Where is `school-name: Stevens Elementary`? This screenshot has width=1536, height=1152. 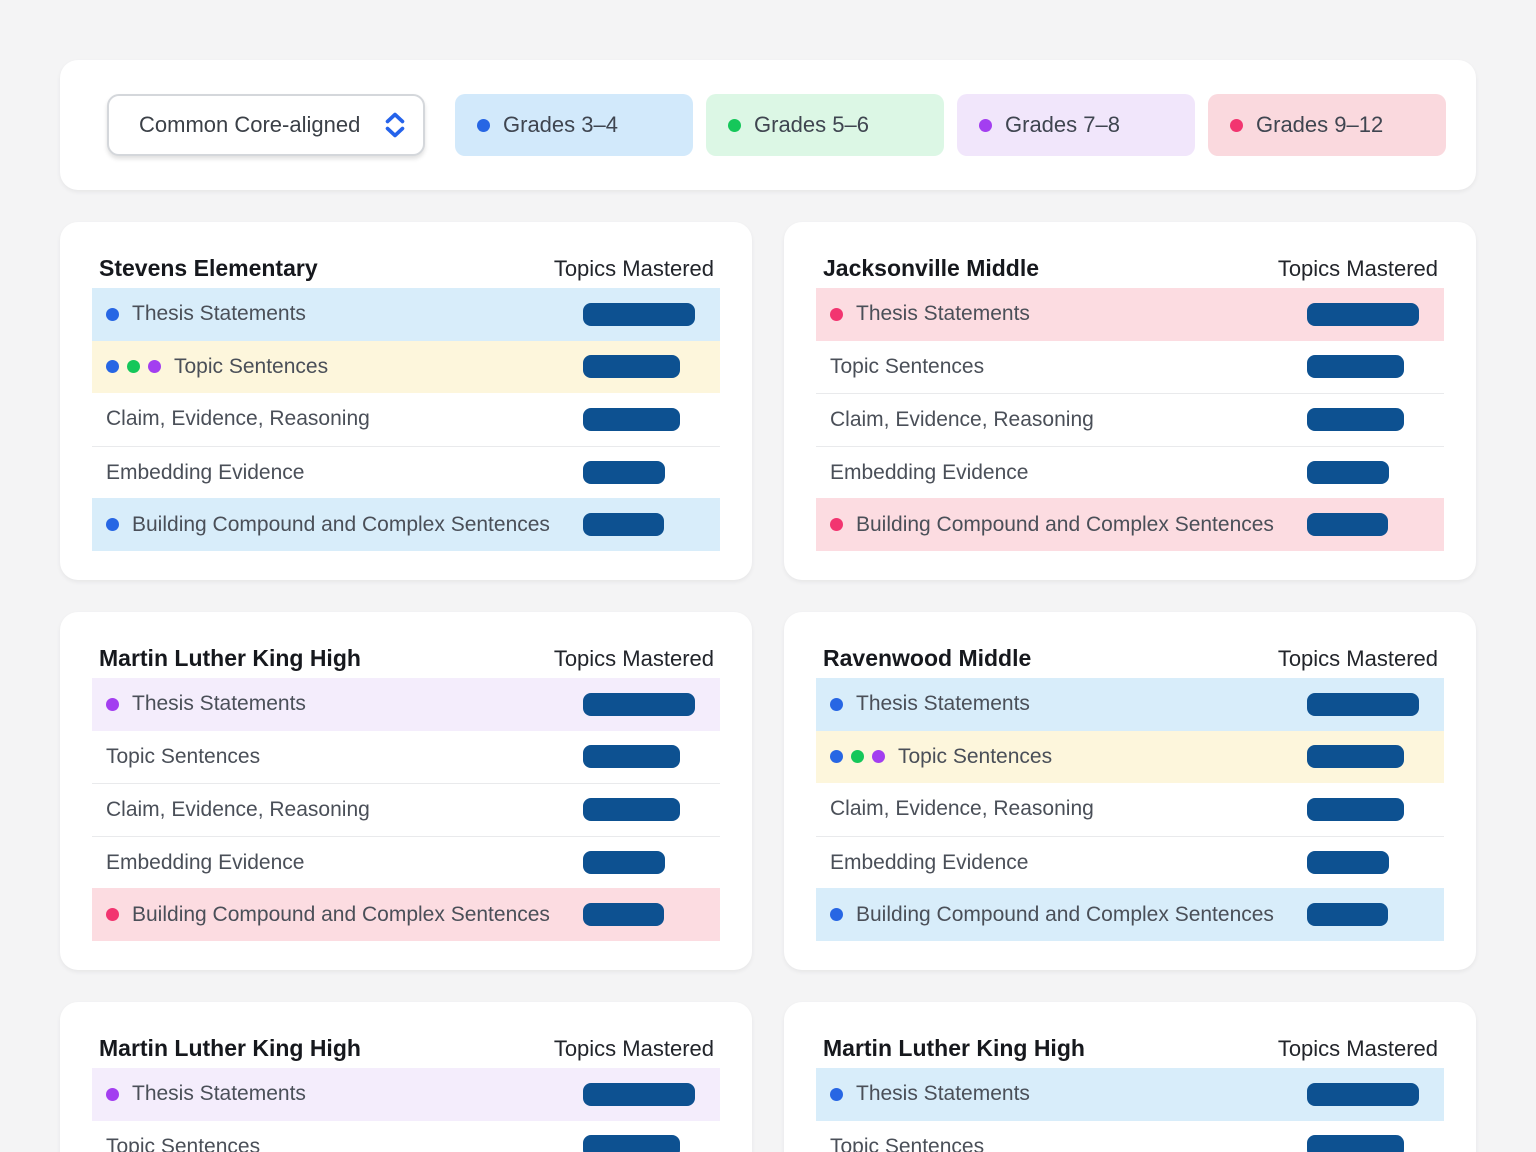 school-name: Stevens Elementary is located at coordinates (208, 268).